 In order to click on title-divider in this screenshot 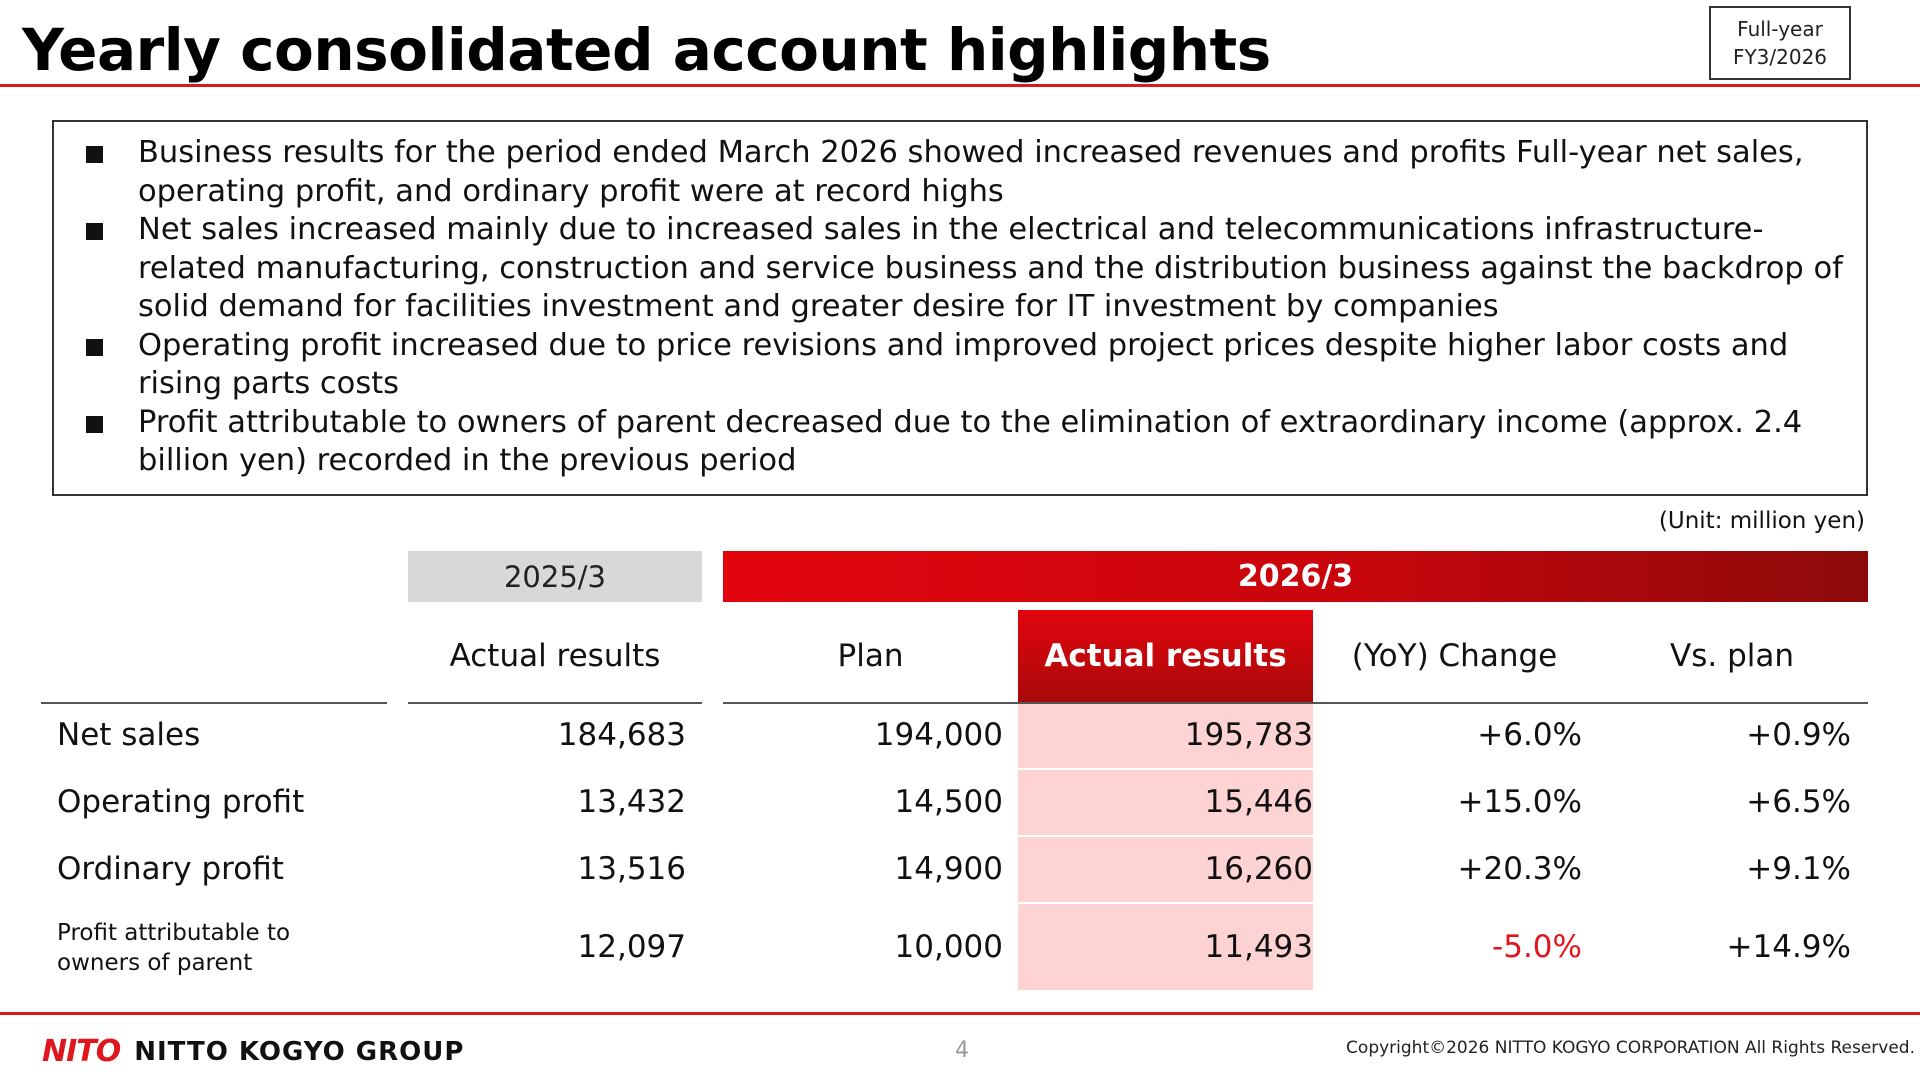, I will do `click(960, 85)`.